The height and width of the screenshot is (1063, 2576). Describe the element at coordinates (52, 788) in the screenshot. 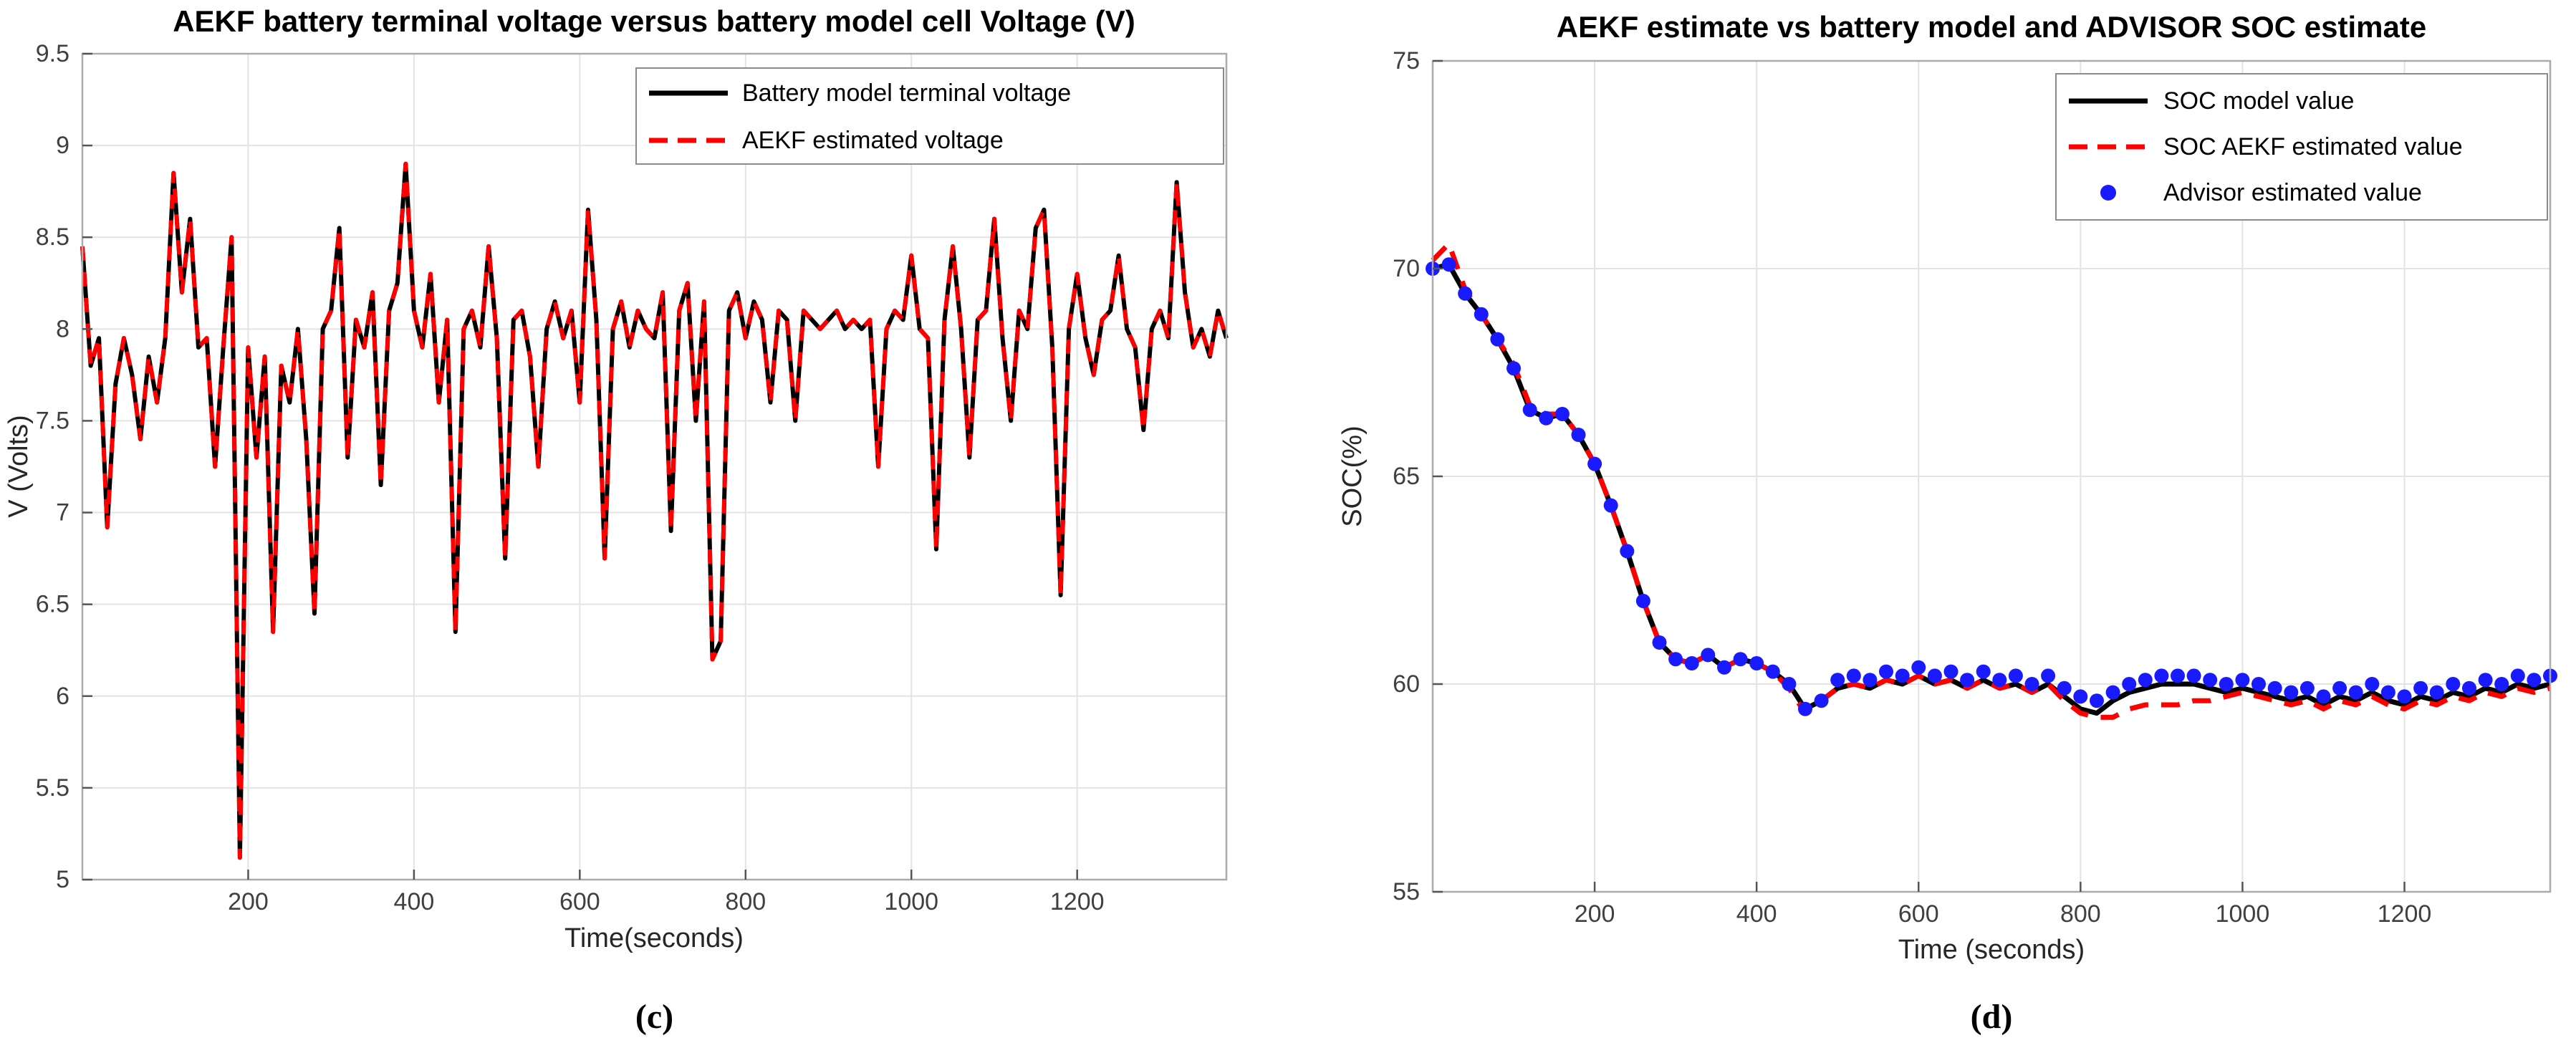

I see `svg-text: 5.5` at that location.